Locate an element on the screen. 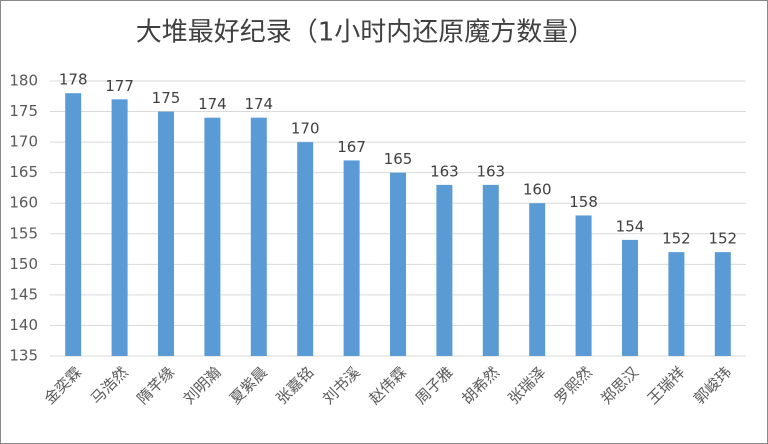  y-tick-label: 155 is located at coordinates (23, 233).